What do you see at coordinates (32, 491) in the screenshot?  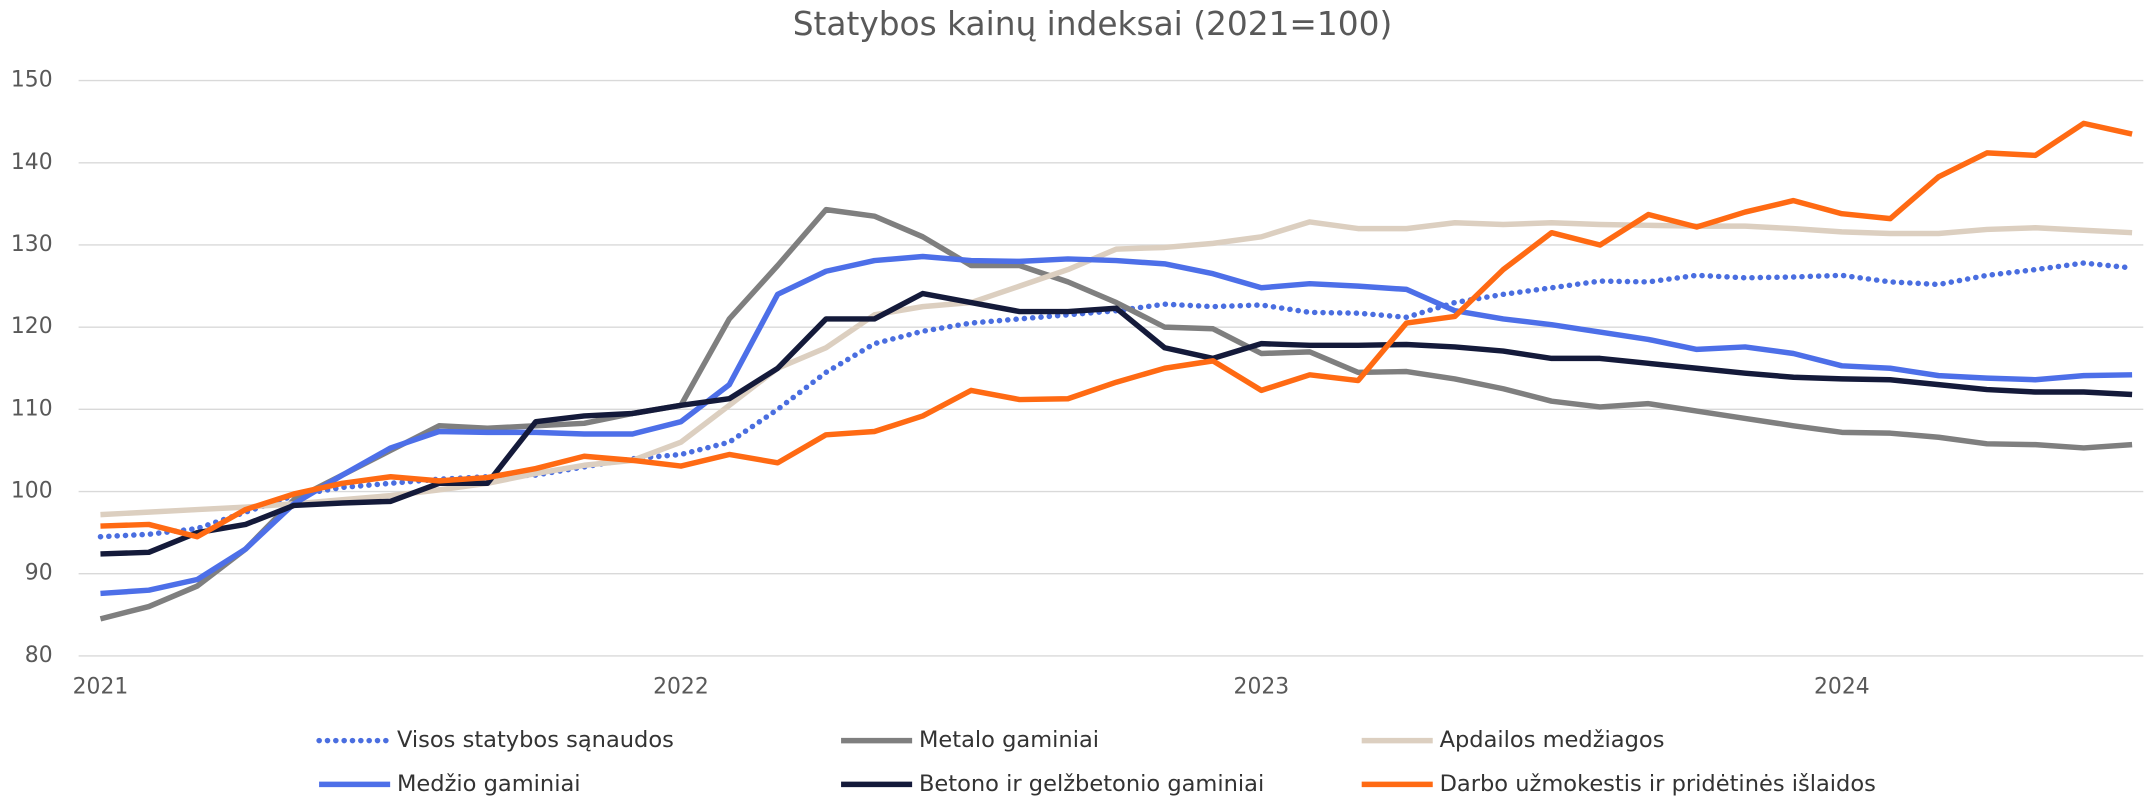 I see `y-tick-label: 100` at bounding box center [32, 491].